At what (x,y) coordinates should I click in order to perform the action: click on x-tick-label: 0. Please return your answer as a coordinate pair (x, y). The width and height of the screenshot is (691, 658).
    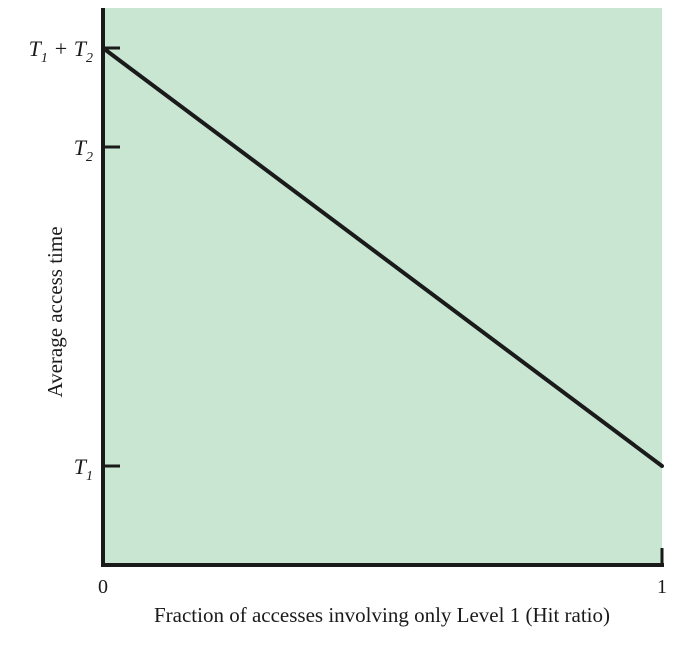
    Looking at the image, I should click on (103, 587).